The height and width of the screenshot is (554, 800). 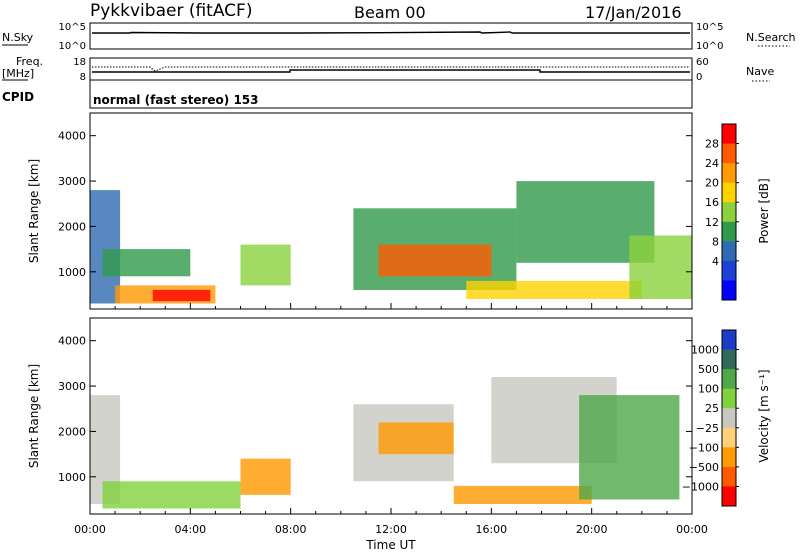 I want to click on cpid-label: CPID, so click(x=18, y=97).